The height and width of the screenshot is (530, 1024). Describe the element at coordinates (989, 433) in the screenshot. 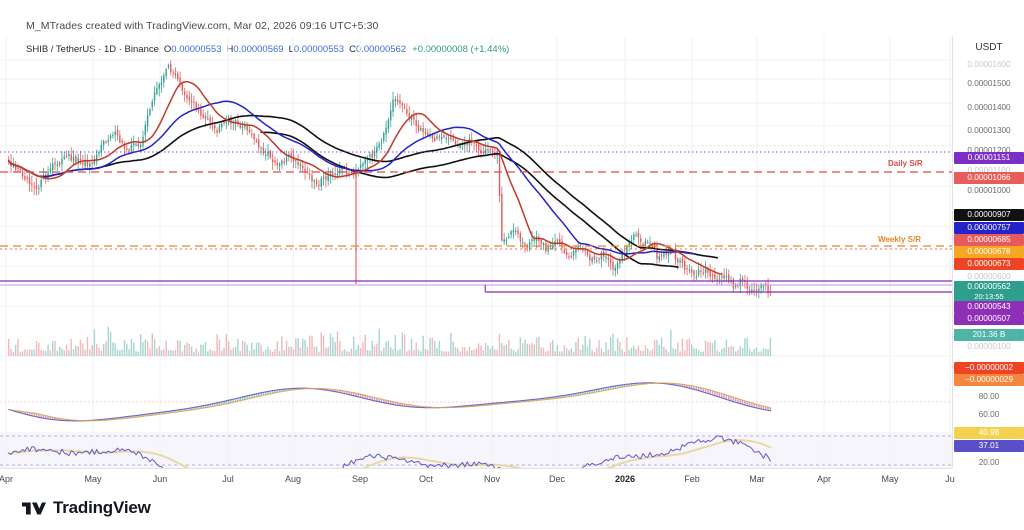

I see `rsi-ma-label: 40.98` at that location.